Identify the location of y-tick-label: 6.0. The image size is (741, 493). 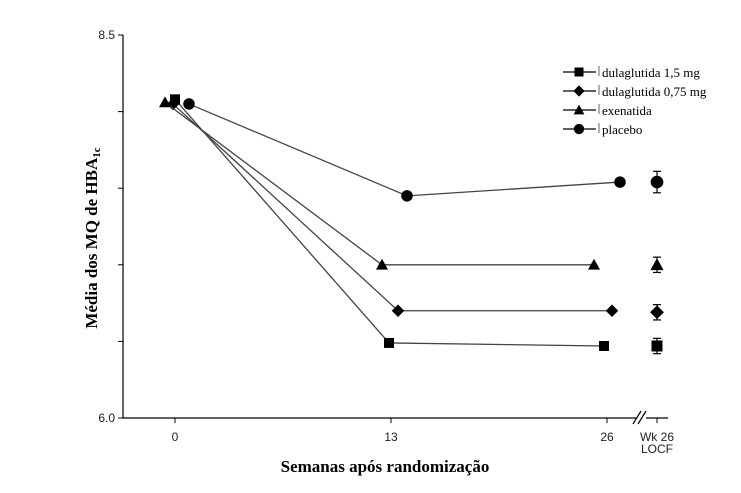
(106, 418).